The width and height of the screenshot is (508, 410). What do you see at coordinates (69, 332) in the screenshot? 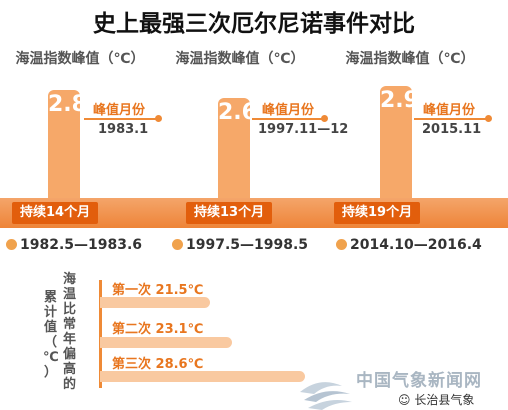
I see `cumulative-label-col-1: 海 温 比 常 年 偏 高 的` at bounding box center [69, 332].